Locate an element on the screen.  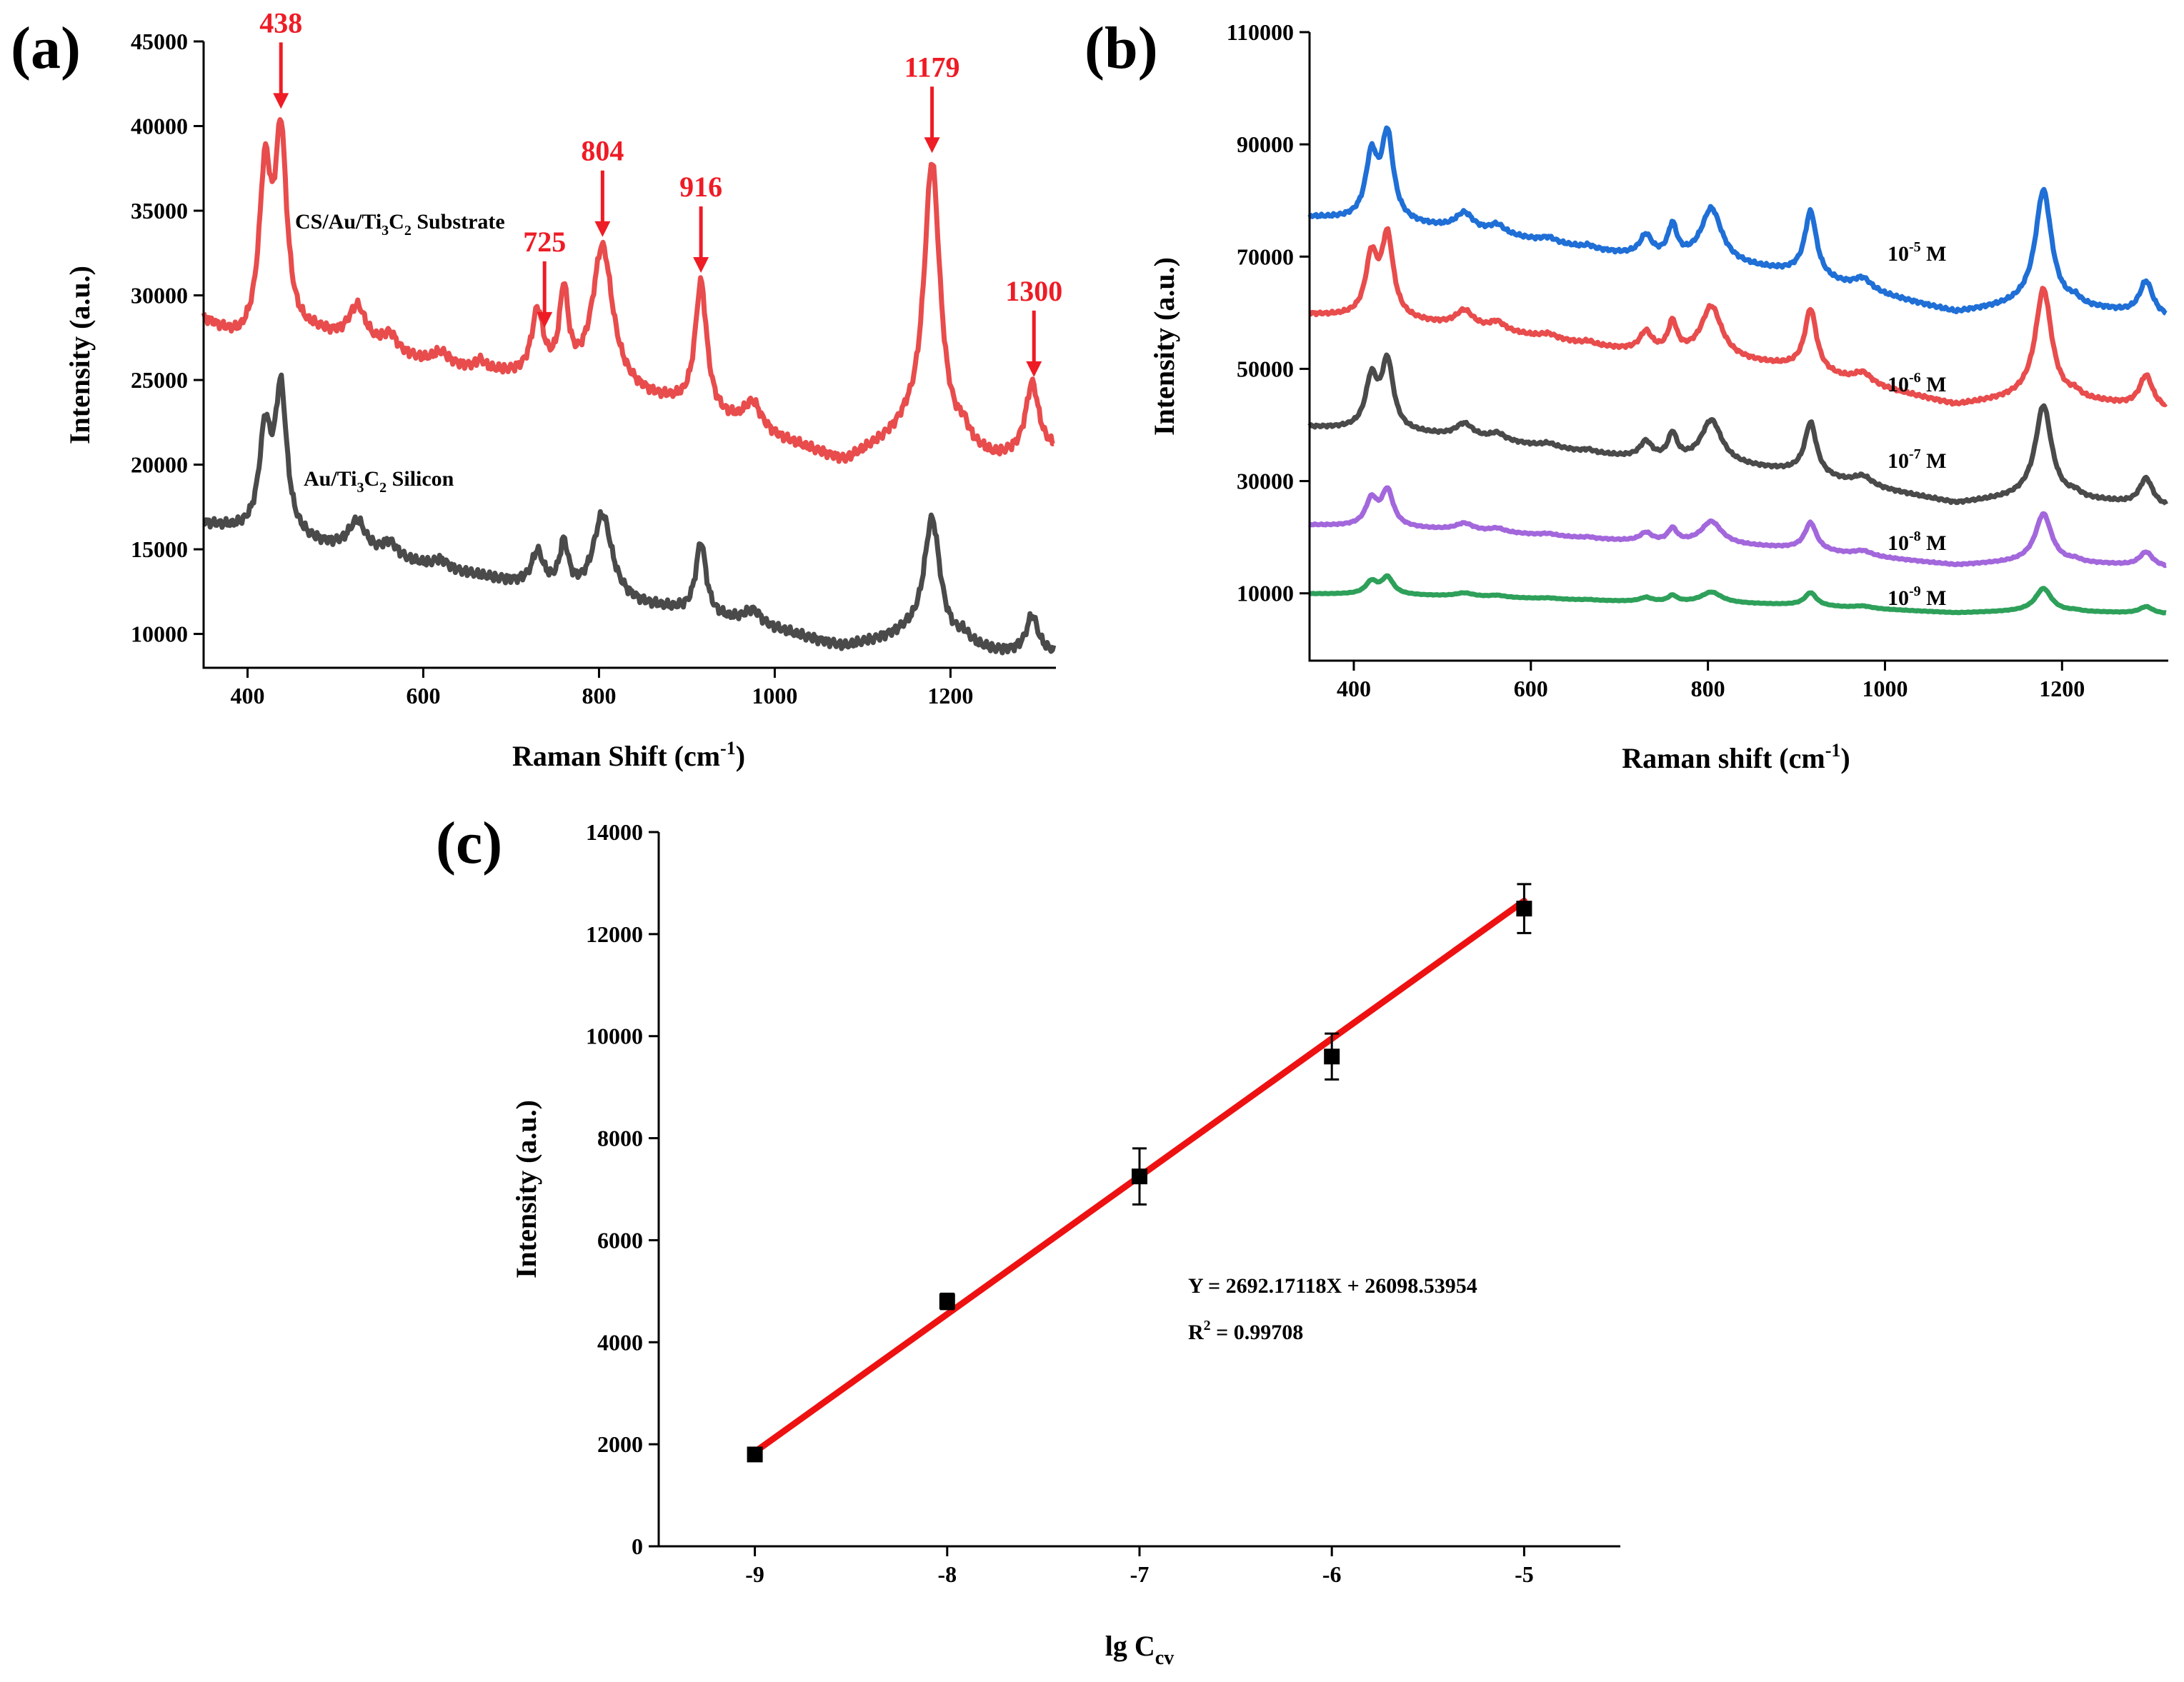
panel-a-legend-substrate: CS/Au/Ti3C2 Substrate is located at coordinates (400, 224).